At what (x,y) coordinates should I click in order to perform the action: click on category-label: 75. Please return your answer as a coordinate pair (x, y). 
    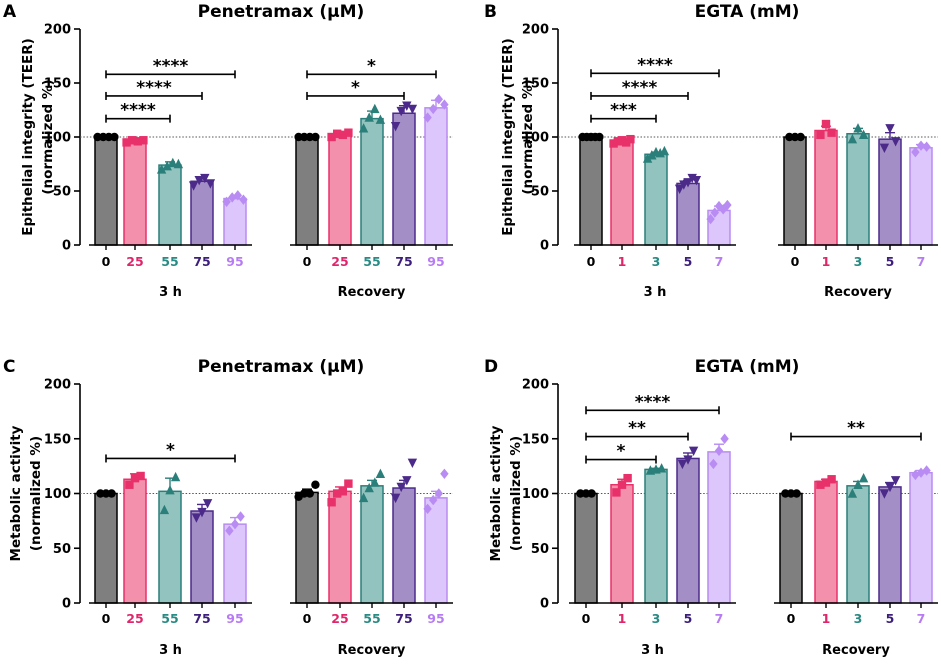
    Looking at the image, I should click on (403, 261).